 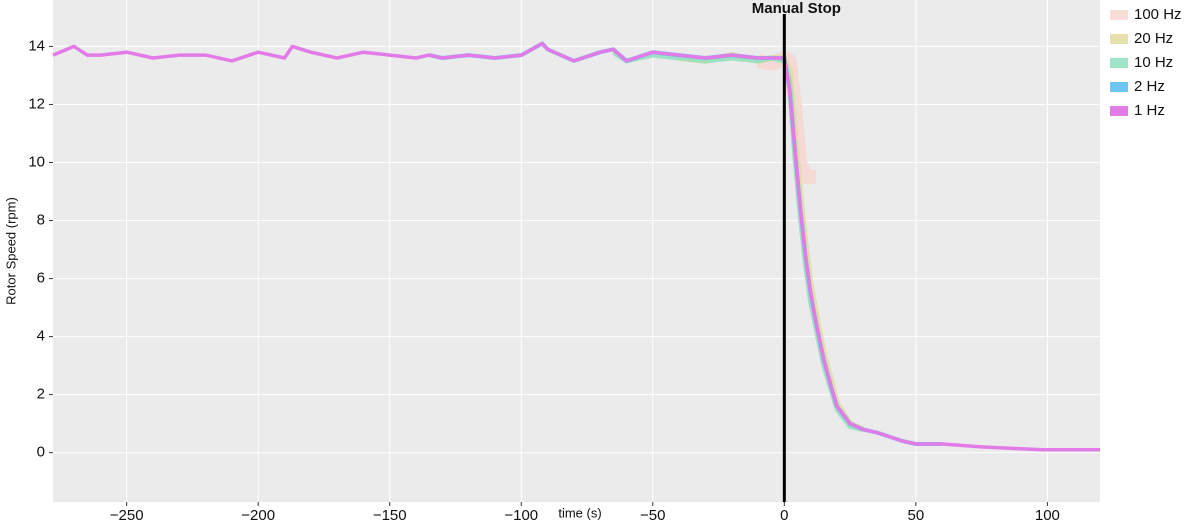 What do you see at coordinates (1047, 515) in the screenshot?
I see `x-tick-label: 100` at bounding box center [1047, 515].